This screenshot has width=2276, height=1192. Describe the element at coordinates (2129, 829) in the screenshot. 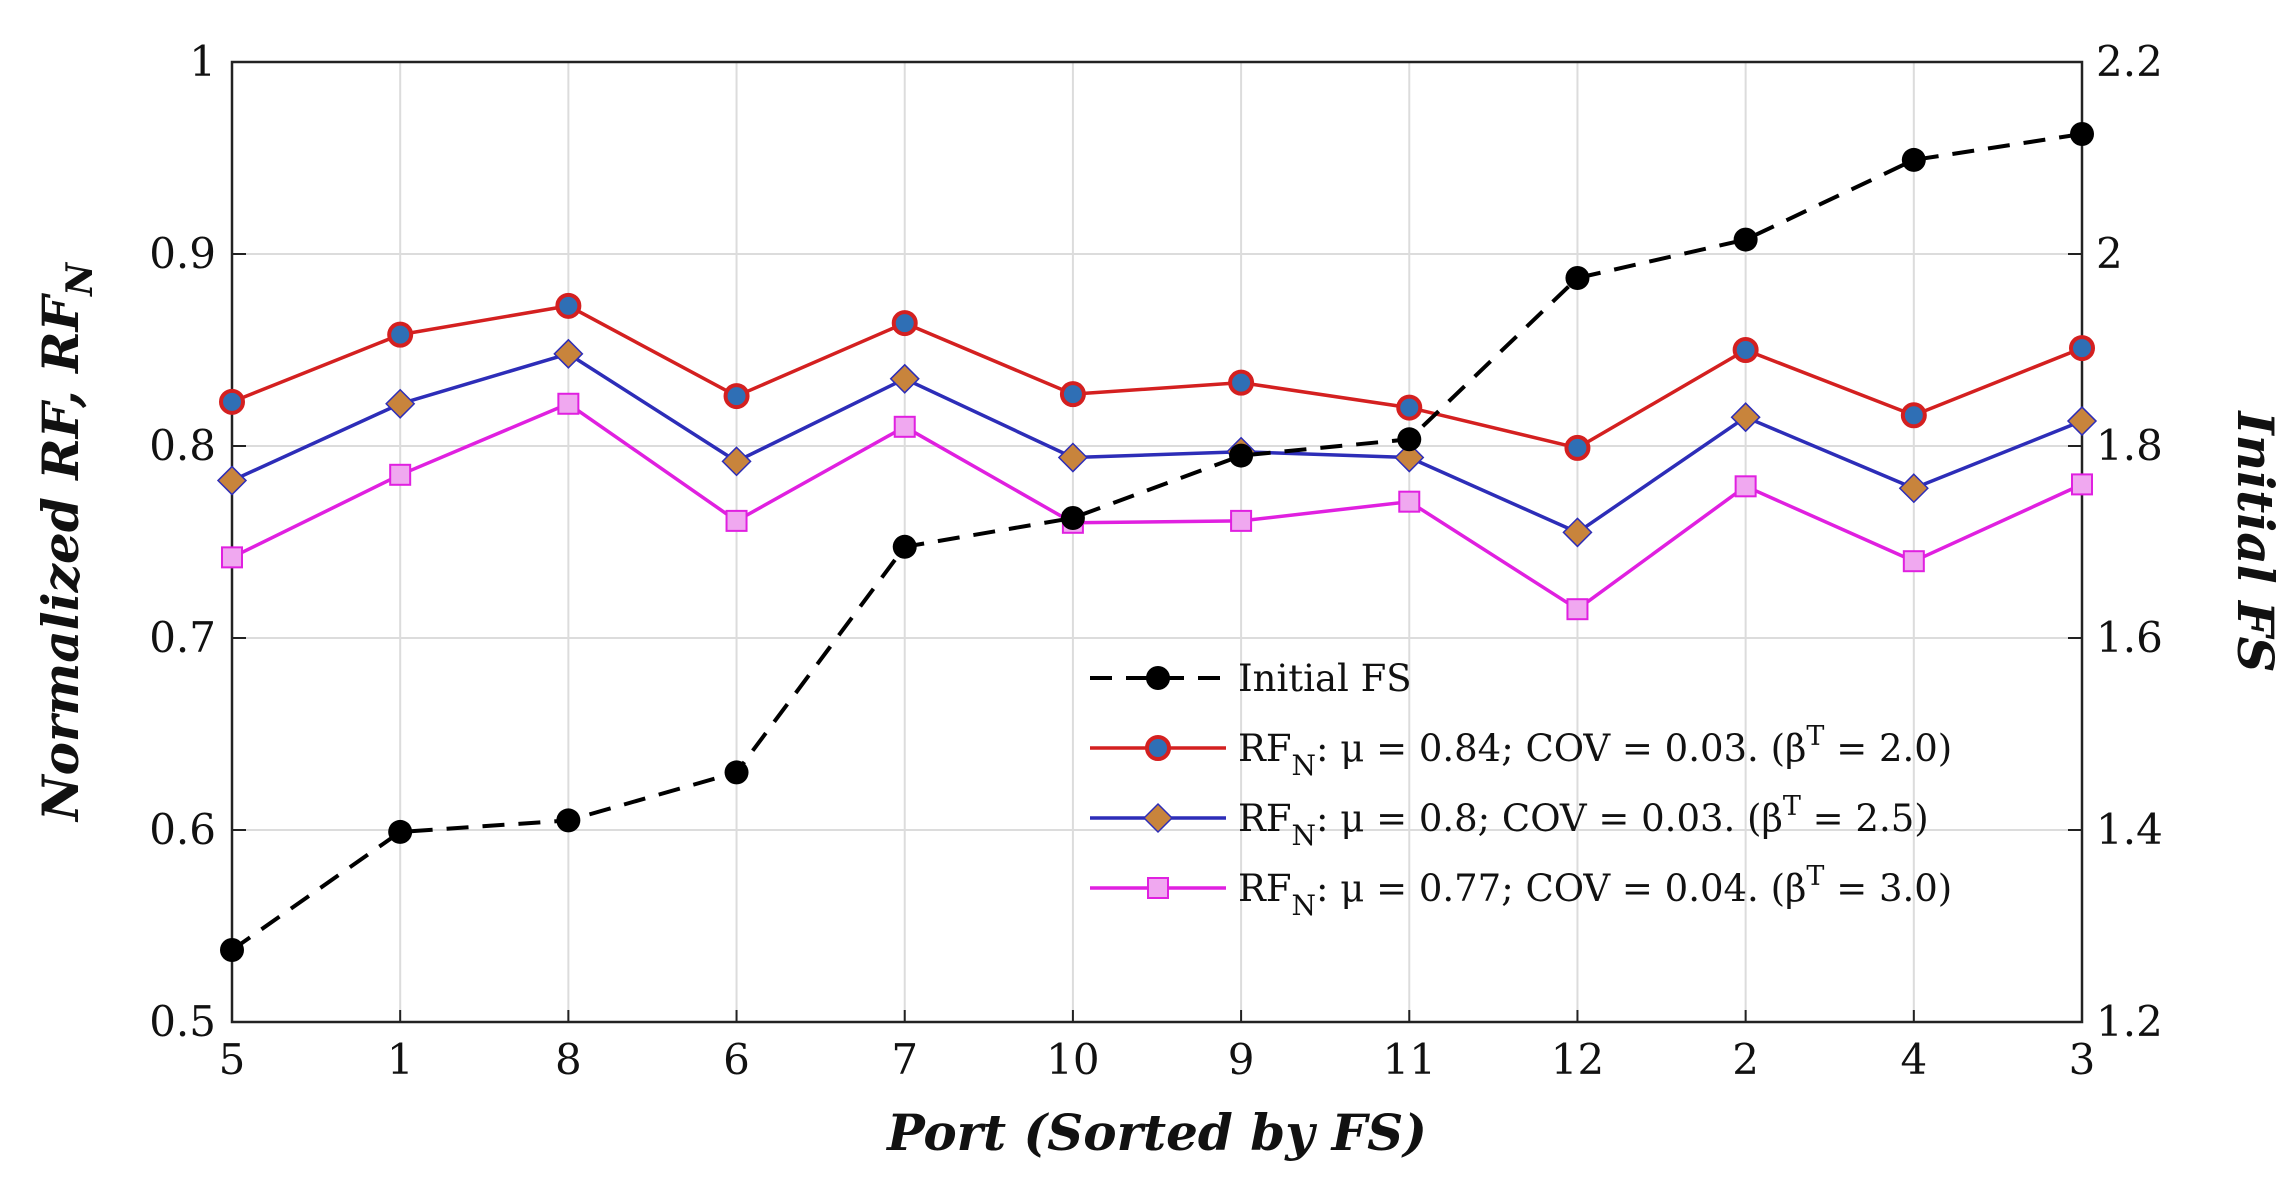

I see `y2-tick-label: 1.4` at that location.